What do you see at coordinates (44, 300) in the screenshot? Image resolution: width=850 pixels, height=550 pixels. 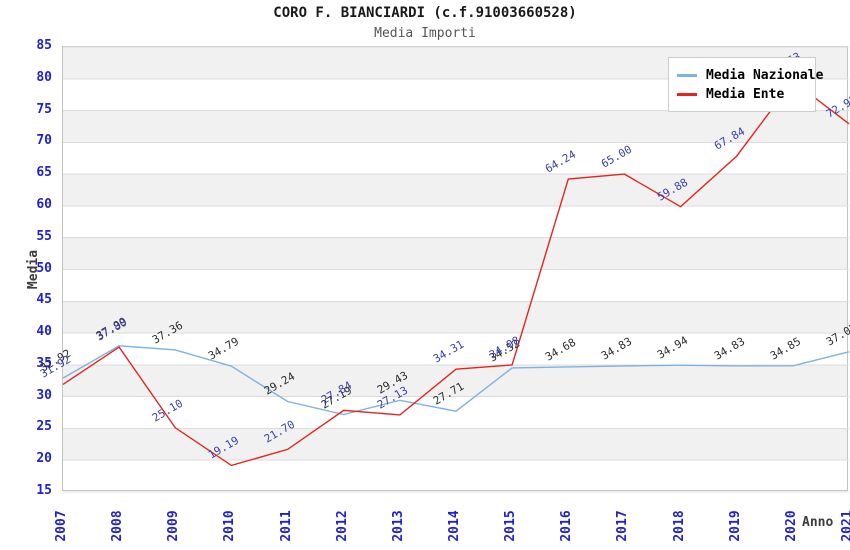 I see `y-tick-label: 45` at bounding box center [44, 300].